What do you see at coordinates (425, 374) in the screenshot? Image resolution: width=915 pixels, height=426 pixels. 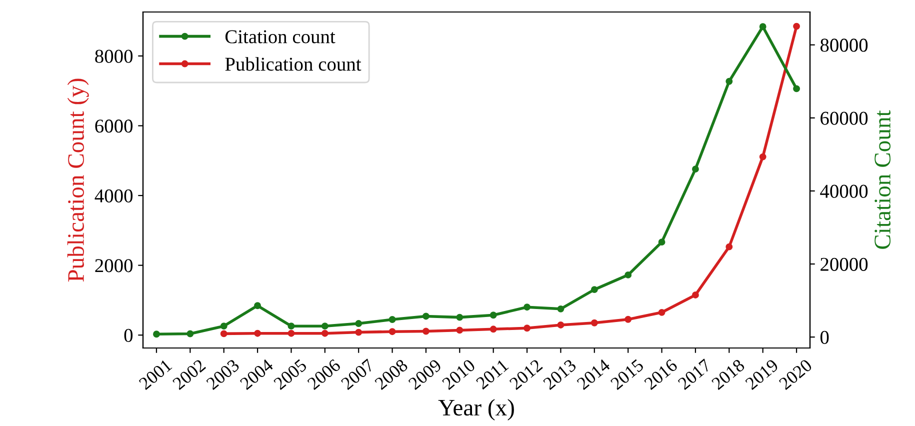 I see `x-tick-label: 2009` at bounding box center [425, 374].